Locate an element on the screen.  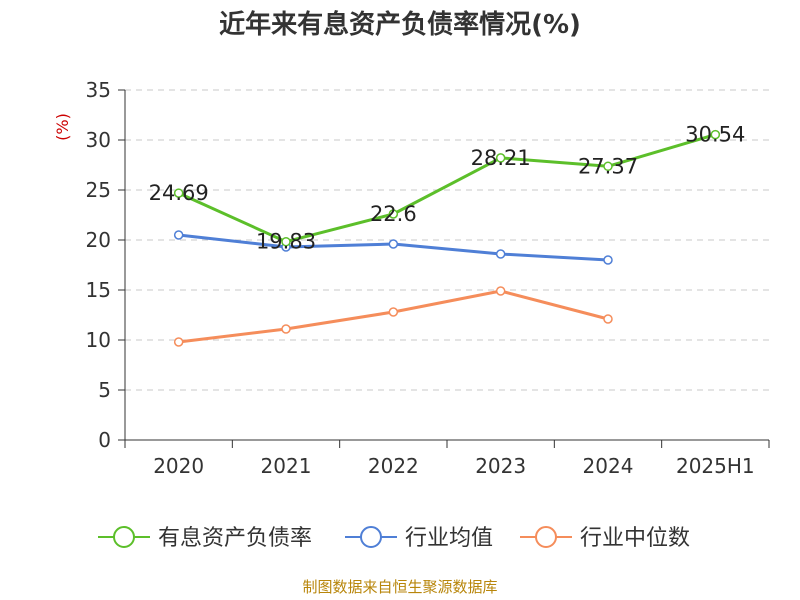
data-label: 22.6 is located at coordinates (393, 214).